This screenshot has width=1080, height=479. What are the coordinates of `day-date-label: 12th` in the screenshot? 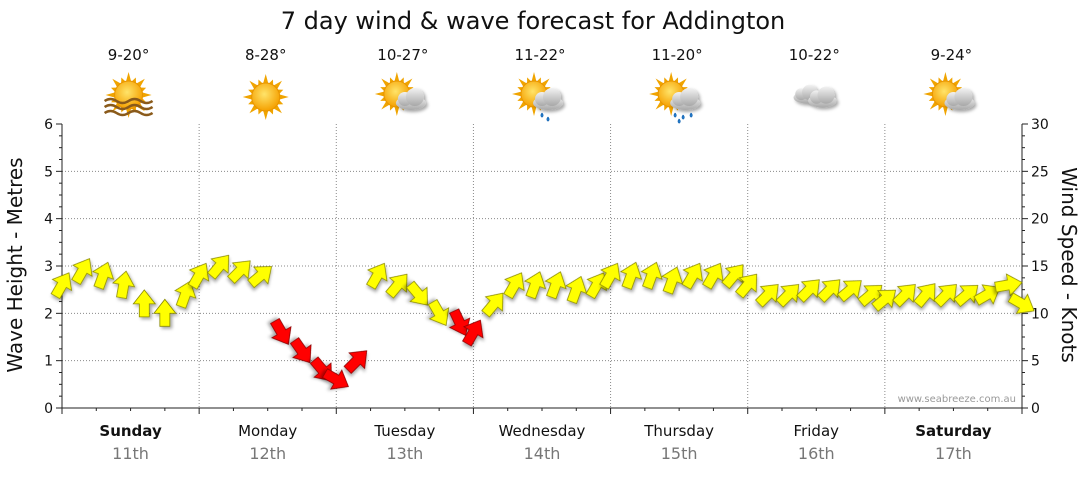 It's located at (267, 453).